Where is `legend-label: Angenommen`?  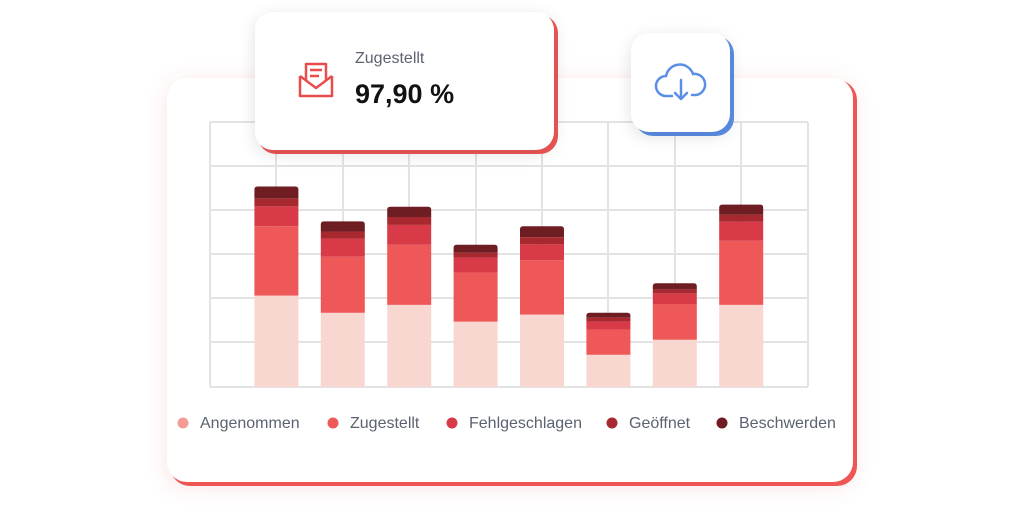
legend-label: Angenommen is located at coordinates (250, 423).